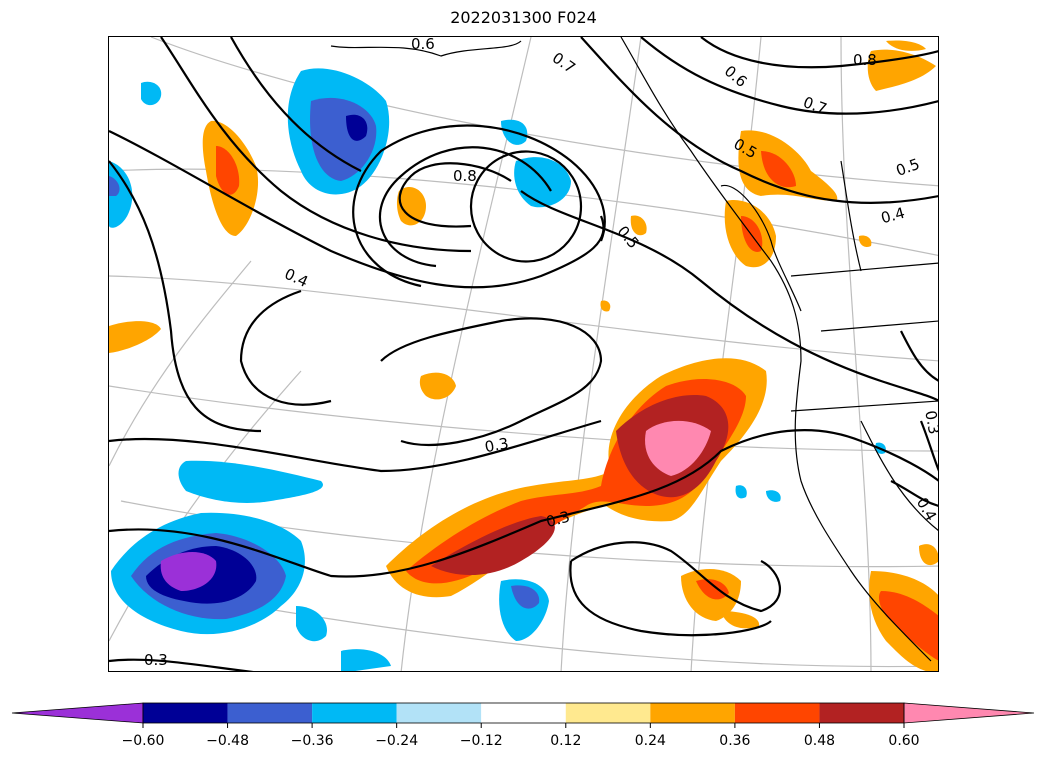 The image size is (1047, 764). Describe the element at coordinates (969, 713) in the screenshot. I see `colorbar-extend-high` at that location.